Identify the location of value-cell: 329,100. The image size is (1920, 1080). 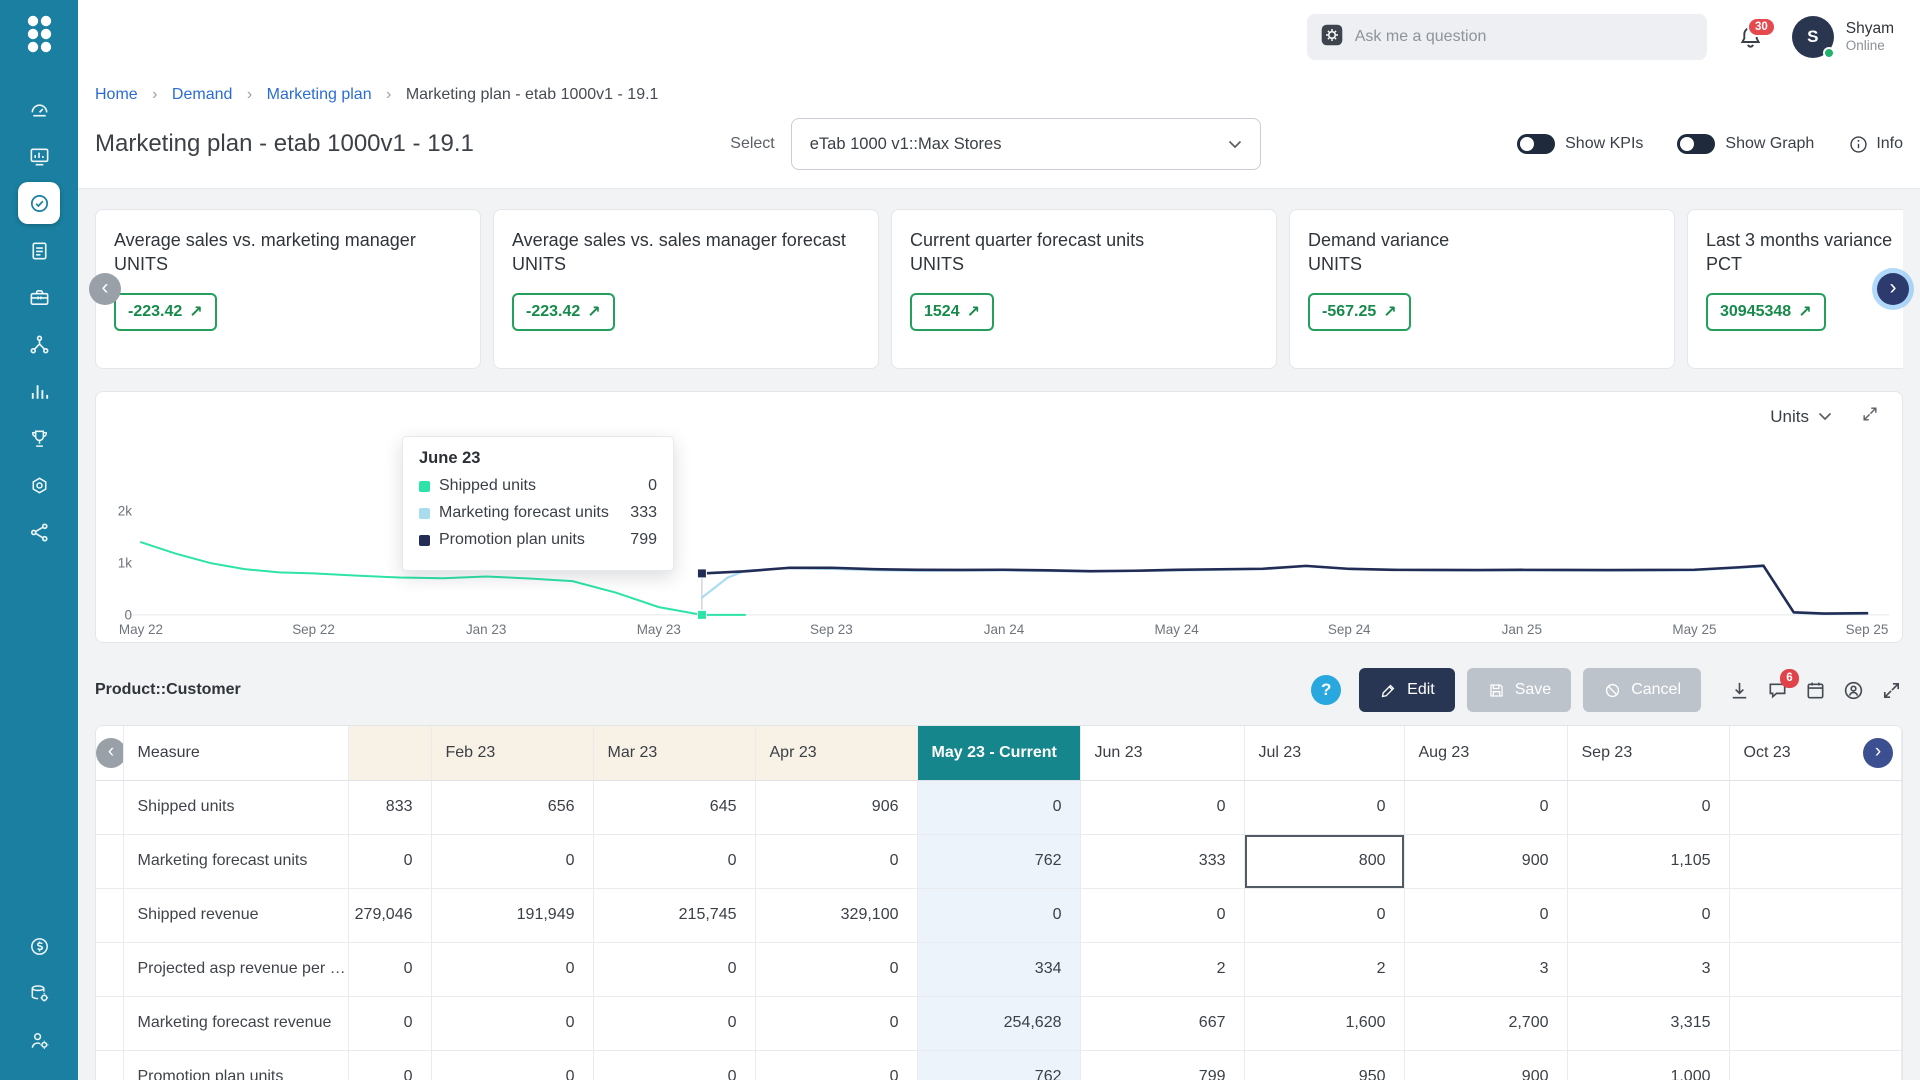
(836, 915).